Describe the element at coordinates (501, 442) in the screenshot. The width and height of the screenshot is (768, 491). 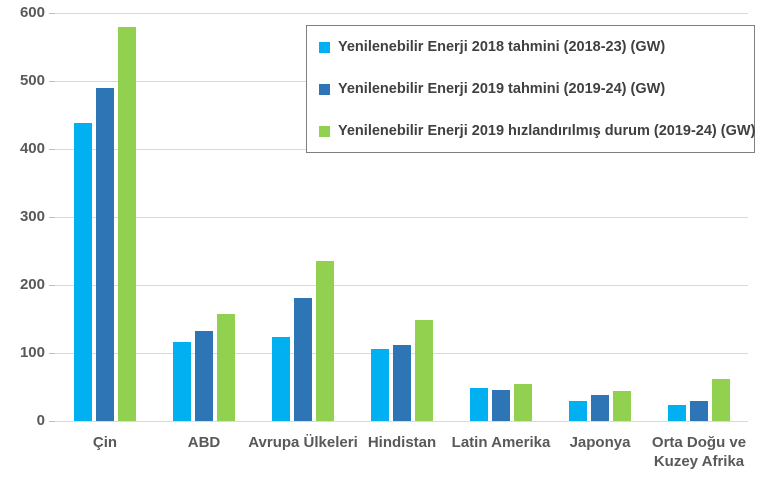
I see `x-axis-label: Latin Amerika` at that location.